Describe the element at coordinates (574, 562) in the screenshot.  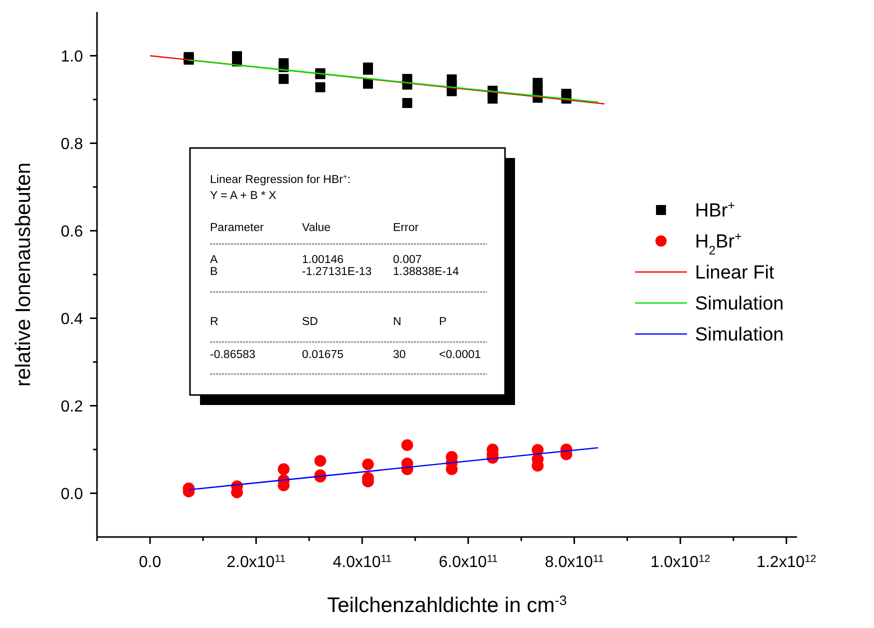
I see `x-tick-label: 8.0x10$^{11}$` at that location.